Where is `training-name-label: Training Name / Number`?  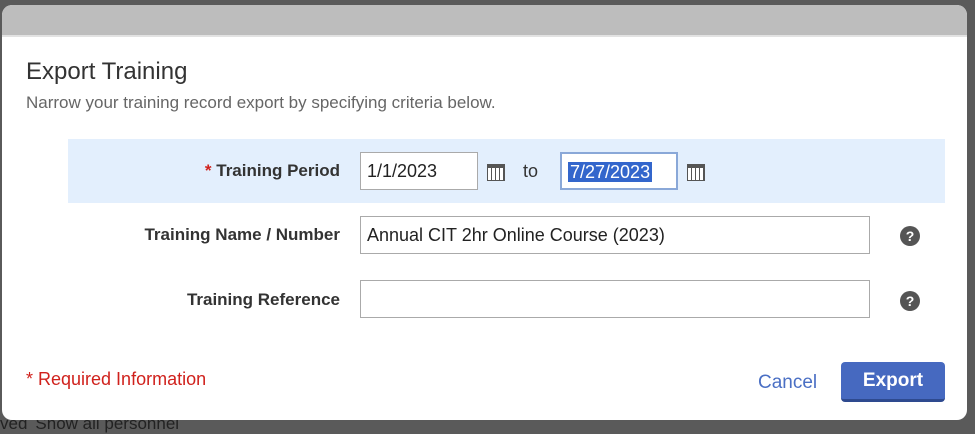
training-name-label: Training Name / Number is located at coordinates (242, 234).